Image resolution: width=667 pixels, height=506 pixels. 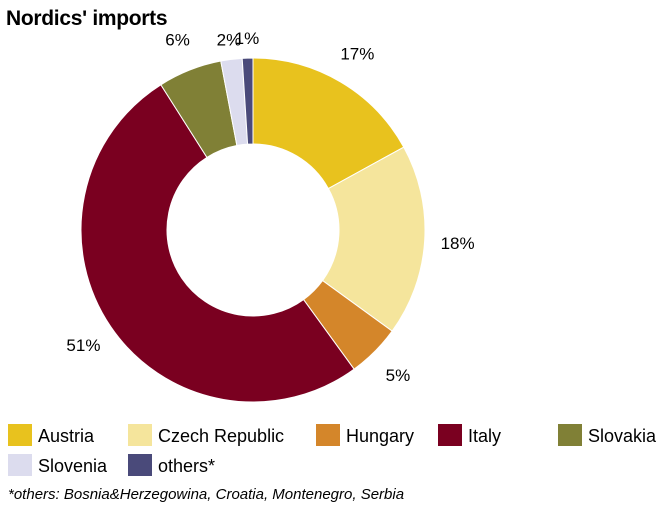 I want to click on slice-label-italy: 51%, so click(x=83, y=345).